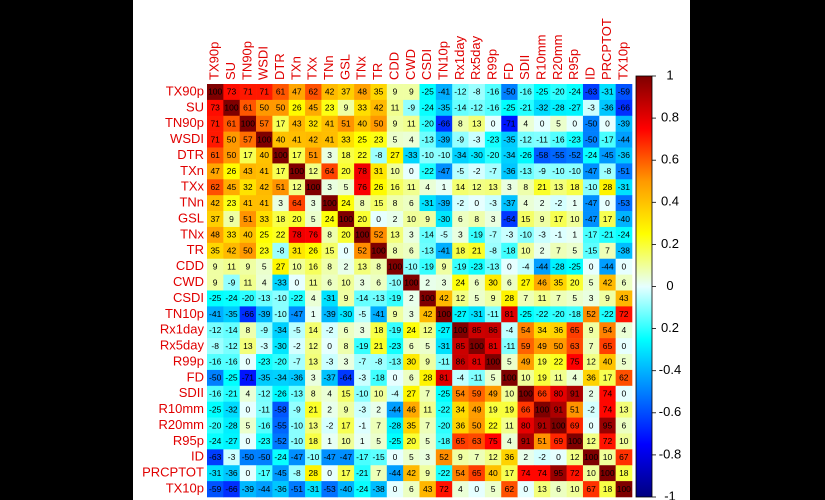 This screenshot has width=825, height=500. What do you see at coordinates (558, 251) in the screenshot?
I see `cell-value: 7` at bounding box center [558, 251].